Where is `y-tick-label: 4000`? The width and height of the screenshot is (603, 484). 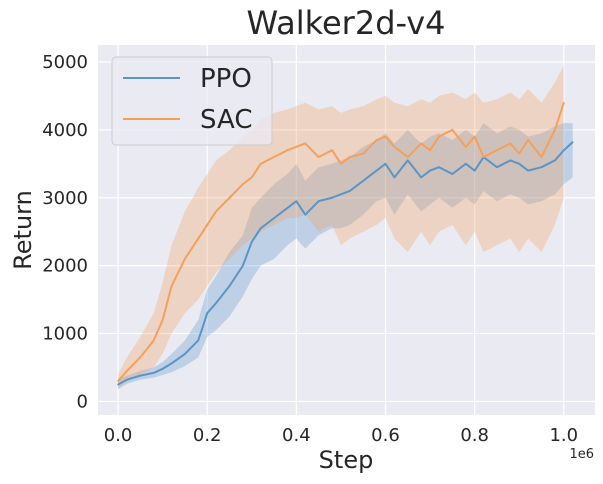 y-tick-label: 4000 is located at coordinates (65, 130).